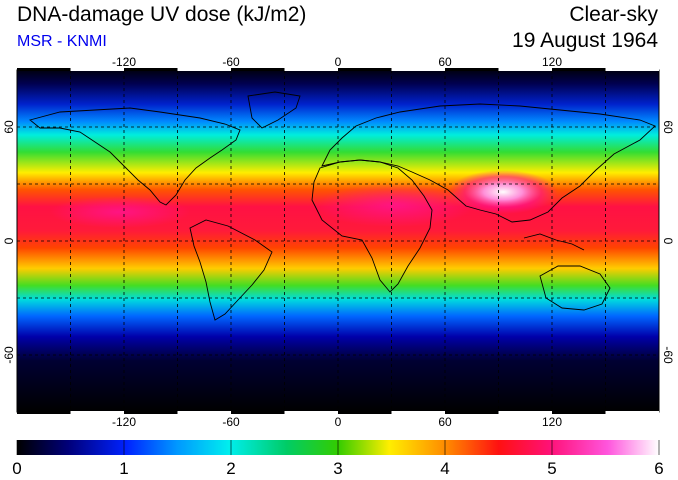 This screenshot has height=480, width=678. What do you see at coordinates (124, 62) in the screenshot?
I see `lon-label-top: -120` at bounding box center [124, 62].